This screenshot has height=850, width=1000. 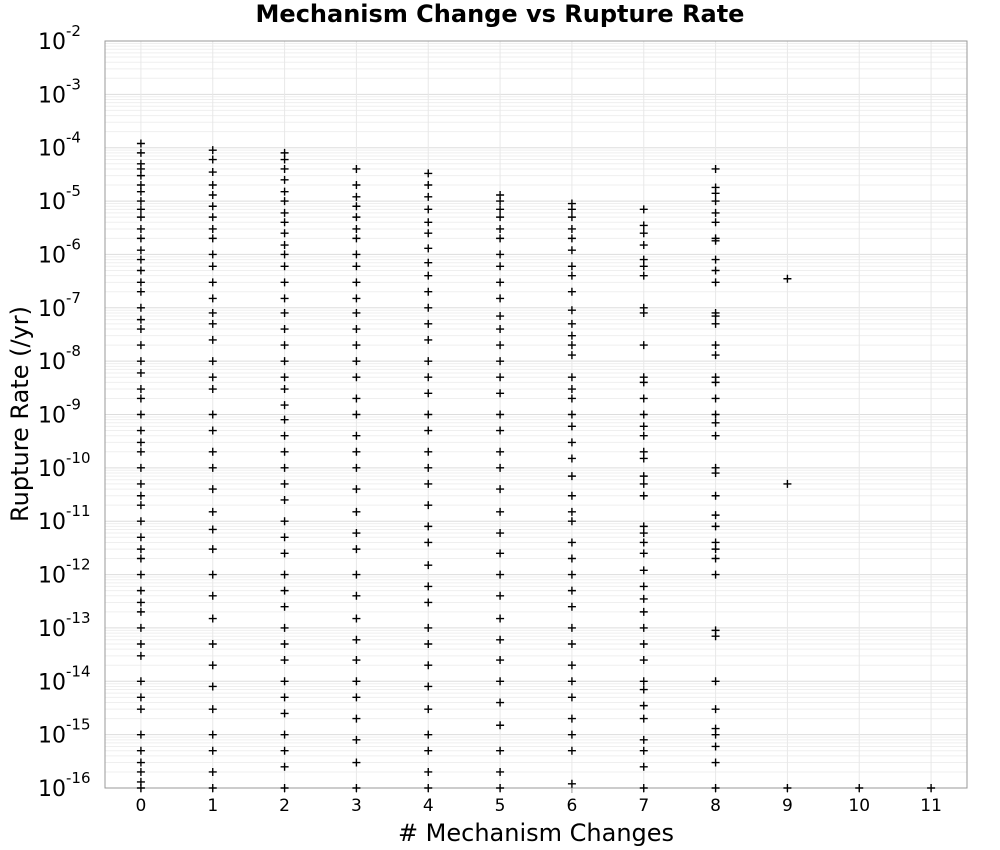 What do you see at coordinates (64, 678) in the screenshot?
I see `y-tick-label: 10-14` at bounding box center [64, 678].